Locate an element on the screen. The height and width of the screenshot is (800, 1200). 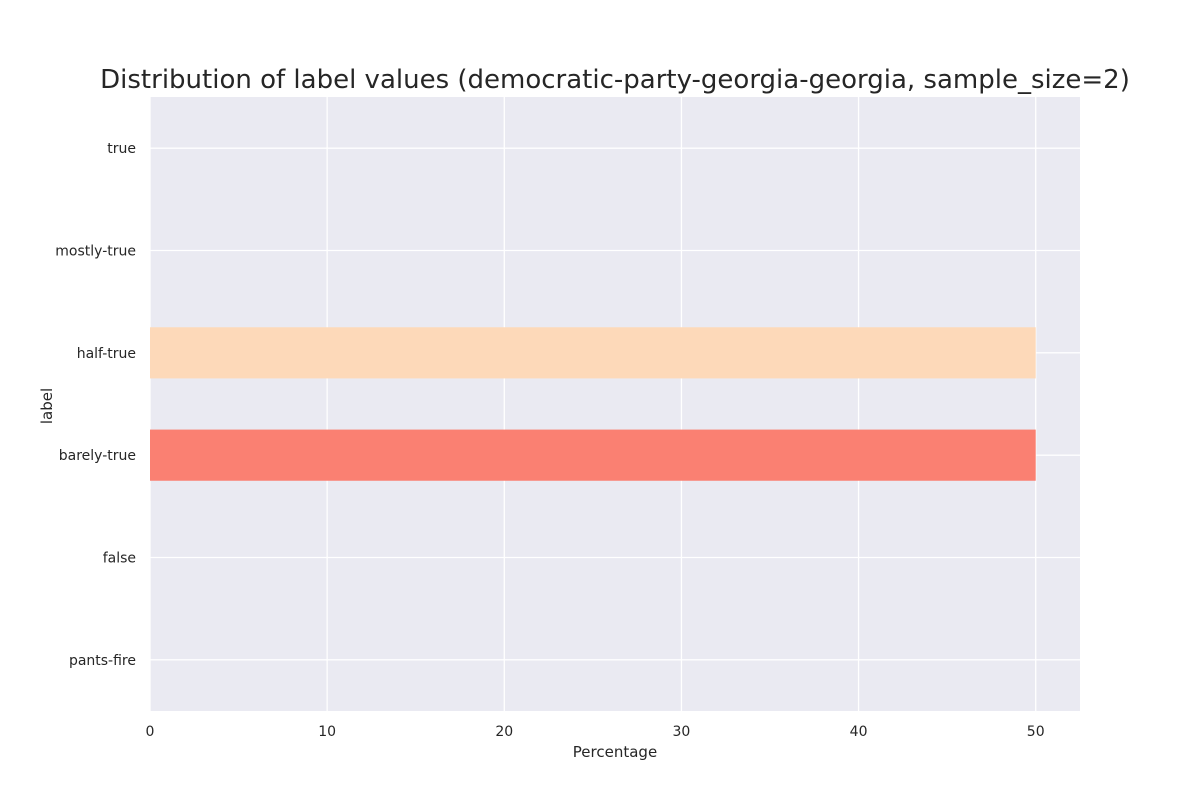
y-tick-label: true is located at coordinates (121, 149).